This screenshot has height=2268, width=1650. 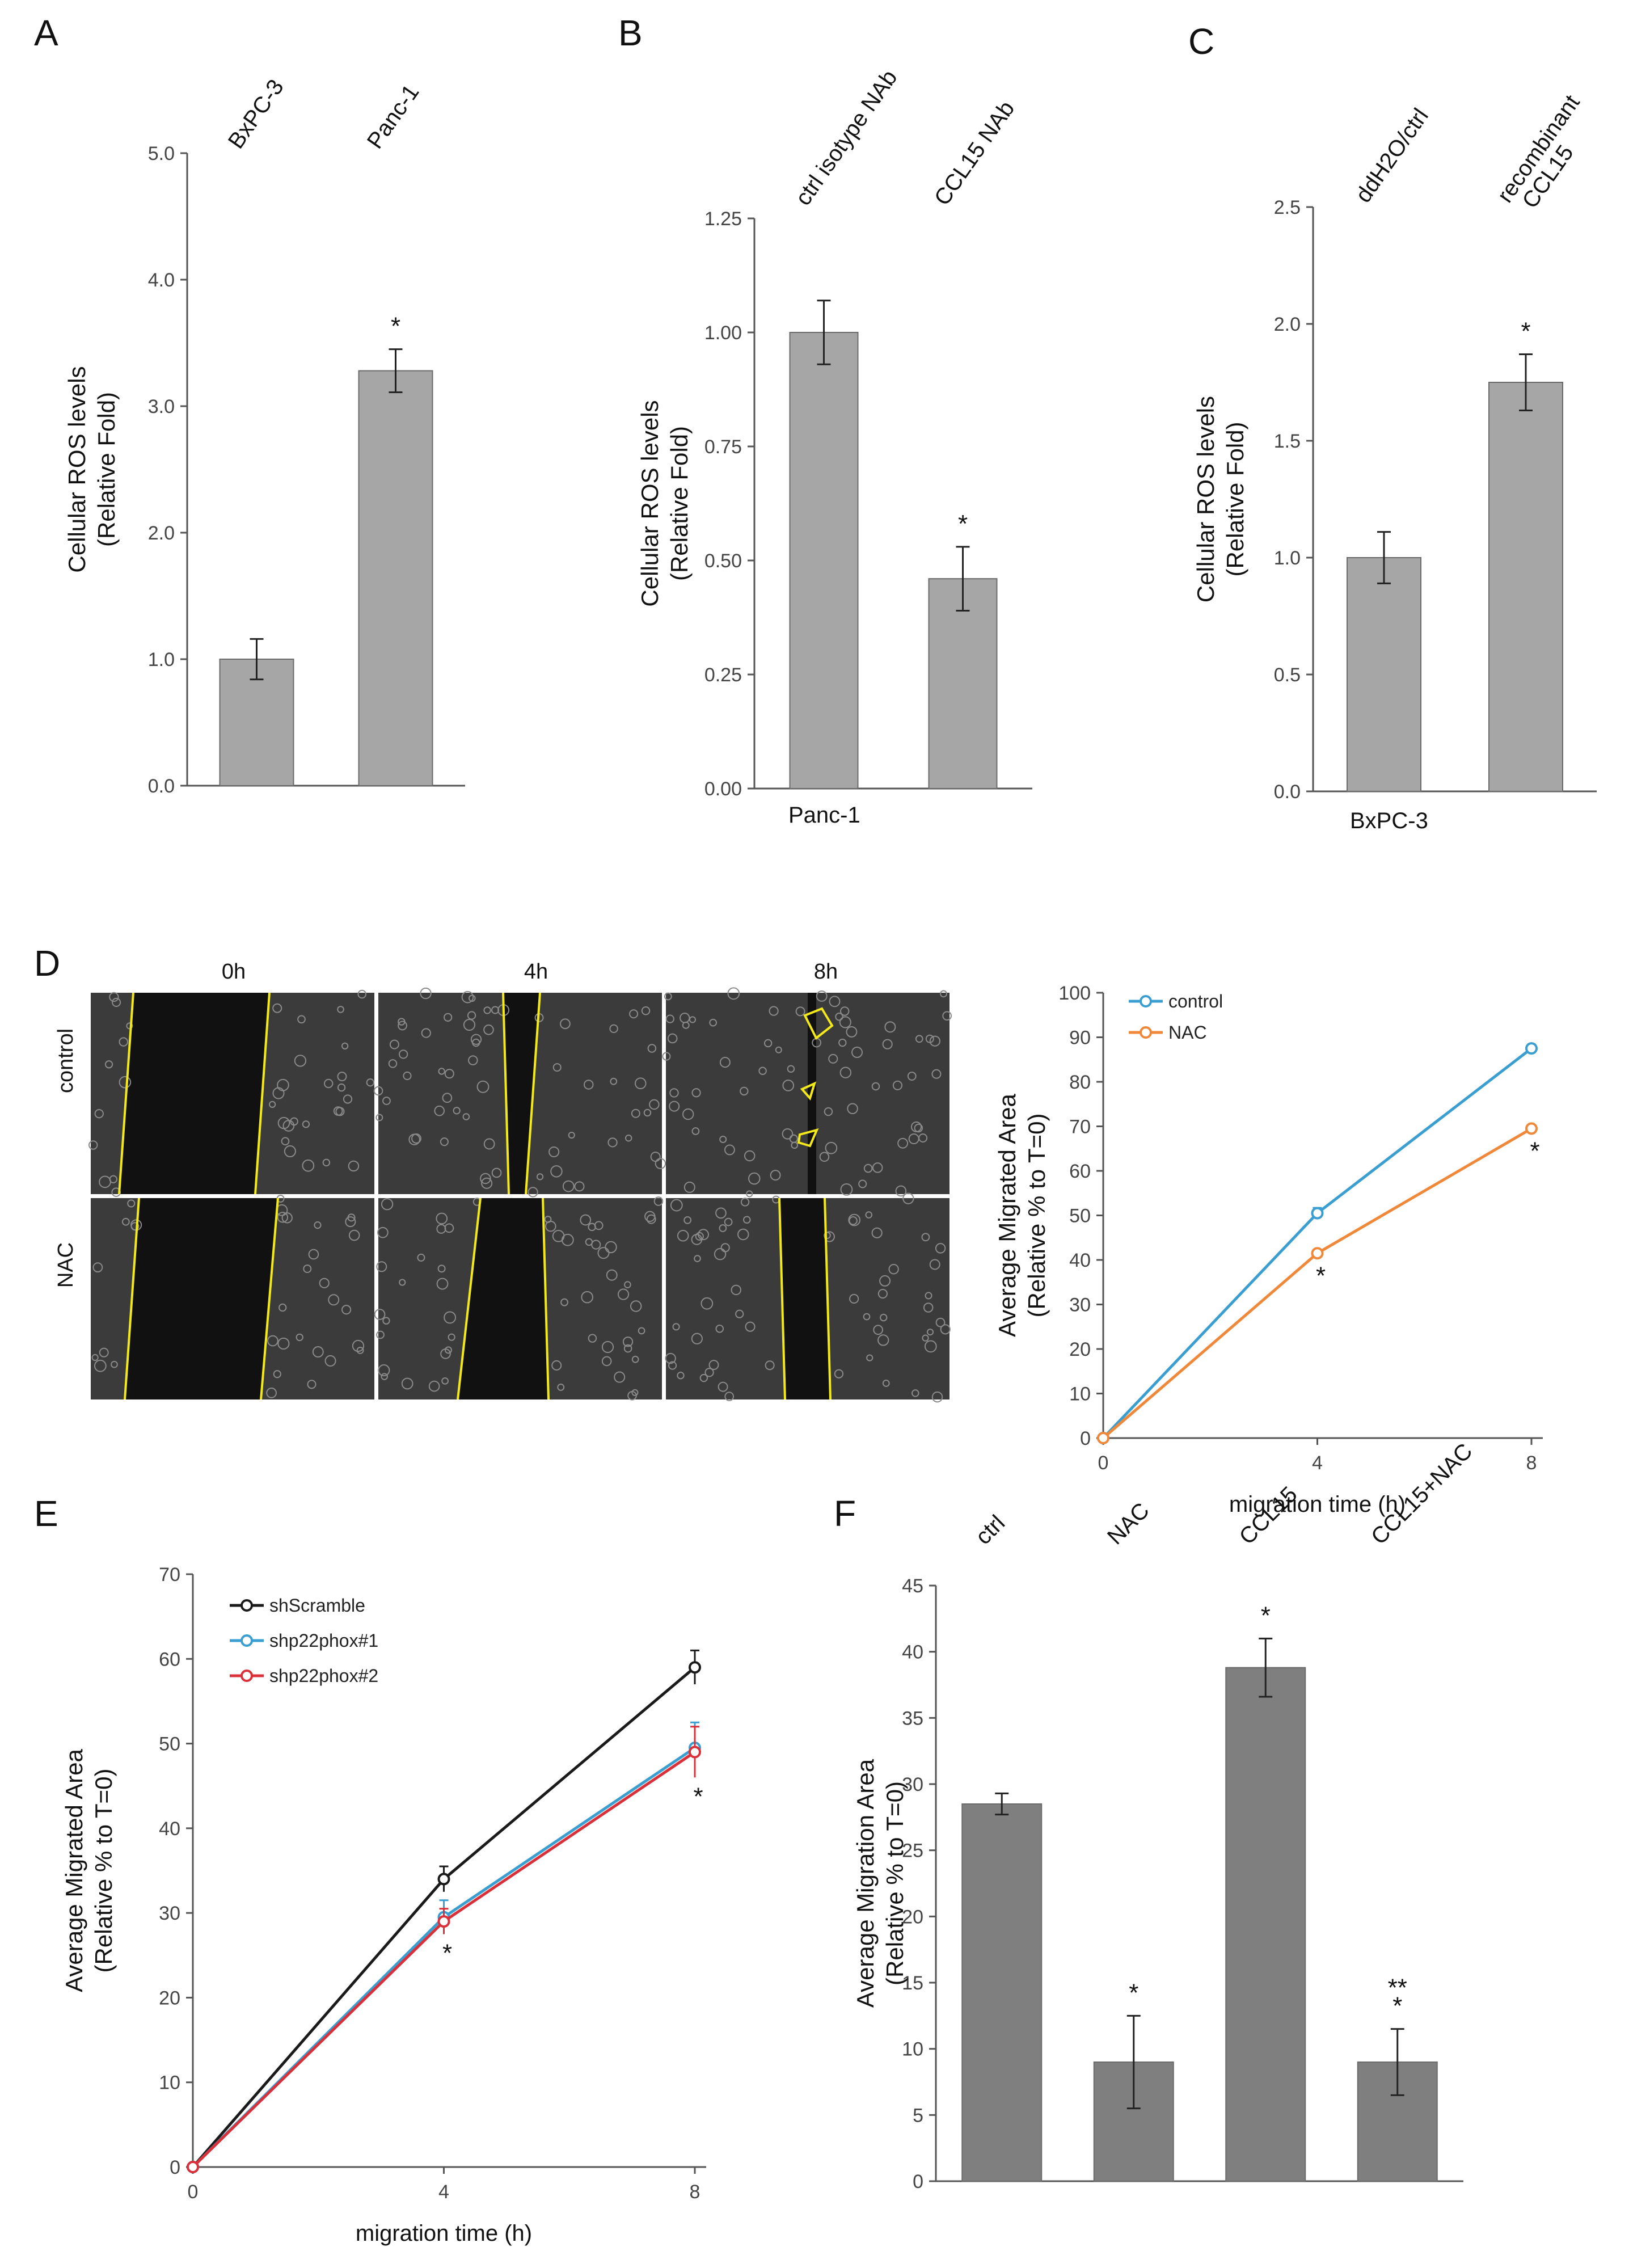 I want to click on y-axis-label-line: (Relative Fold), so click(x=679, y=503).